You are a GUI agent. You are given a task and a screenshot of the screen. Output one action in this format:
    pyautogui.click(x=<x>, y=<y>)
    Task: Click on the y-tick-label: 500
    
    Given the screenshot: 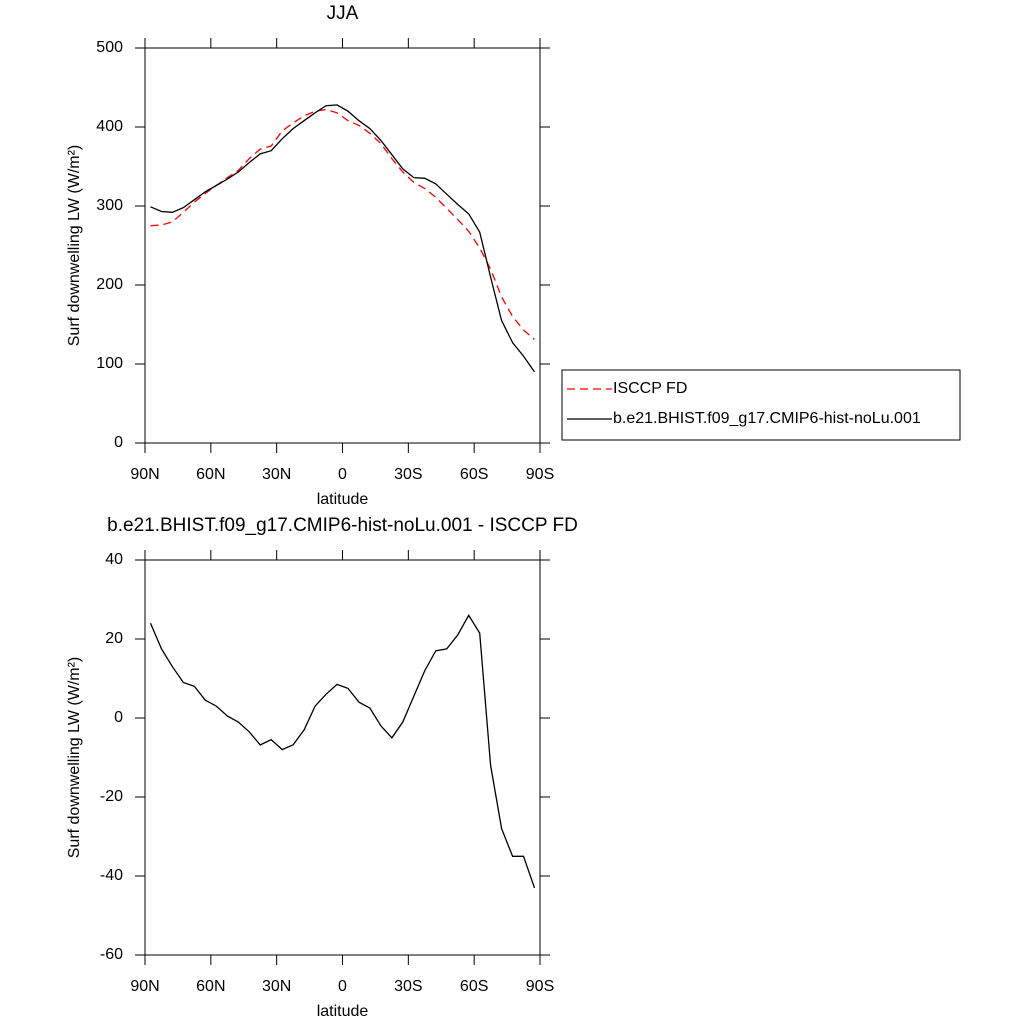 What is the action you would take?
    pyautogui.click(x=109, y=47)
    